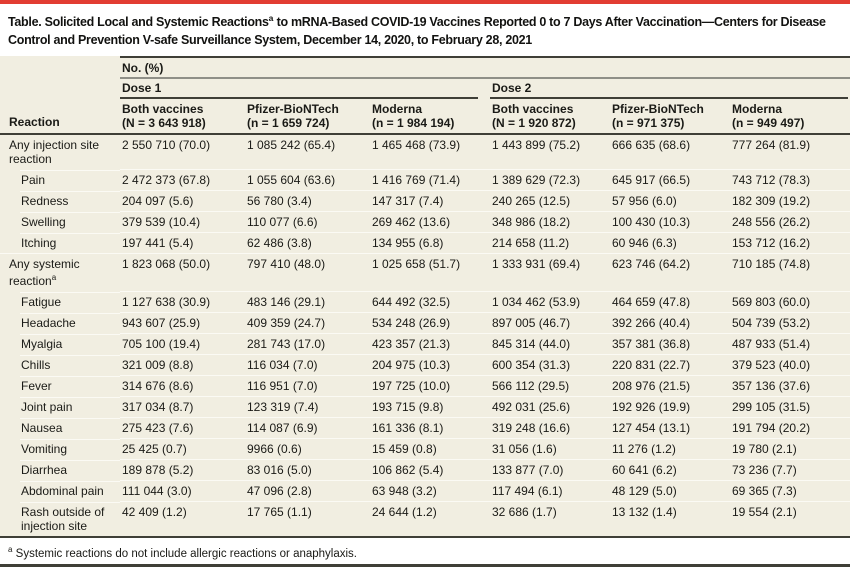 This screenshot has width=850, height=567. I want to click on value-cell: 24 644 (1.2), so click(430, 518).